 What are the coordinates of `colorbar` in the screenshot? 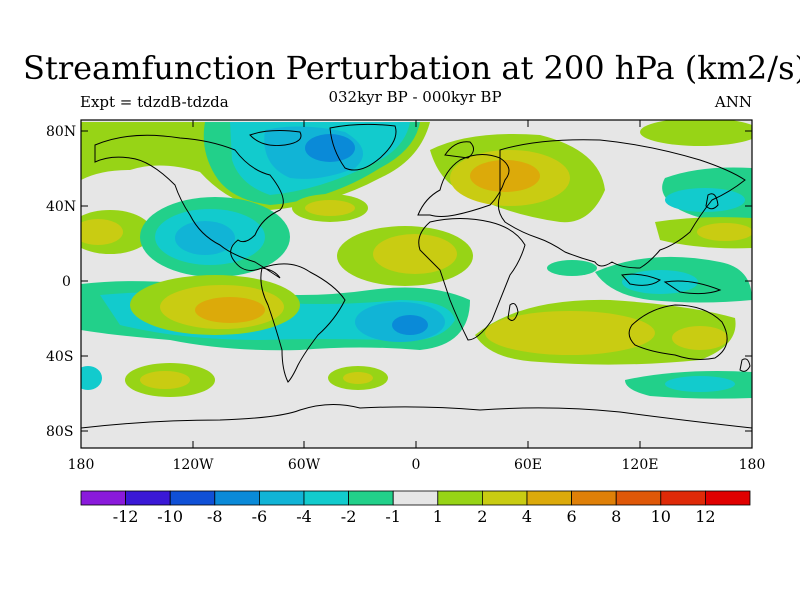 It's located at (415, 498).